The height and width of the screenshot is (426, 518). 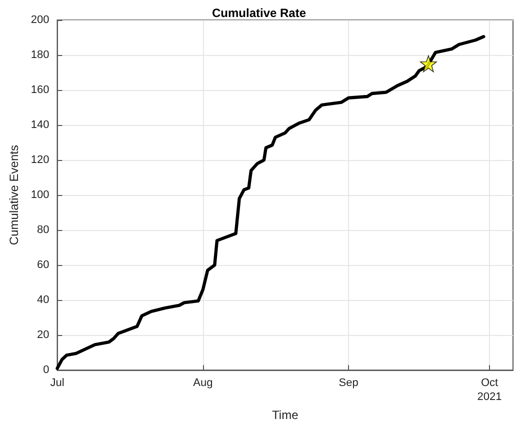 What do you see at coordinates (285, 415) in the screenshot?
I see `x-axis-title: Time` at bounding box center [285, 415].